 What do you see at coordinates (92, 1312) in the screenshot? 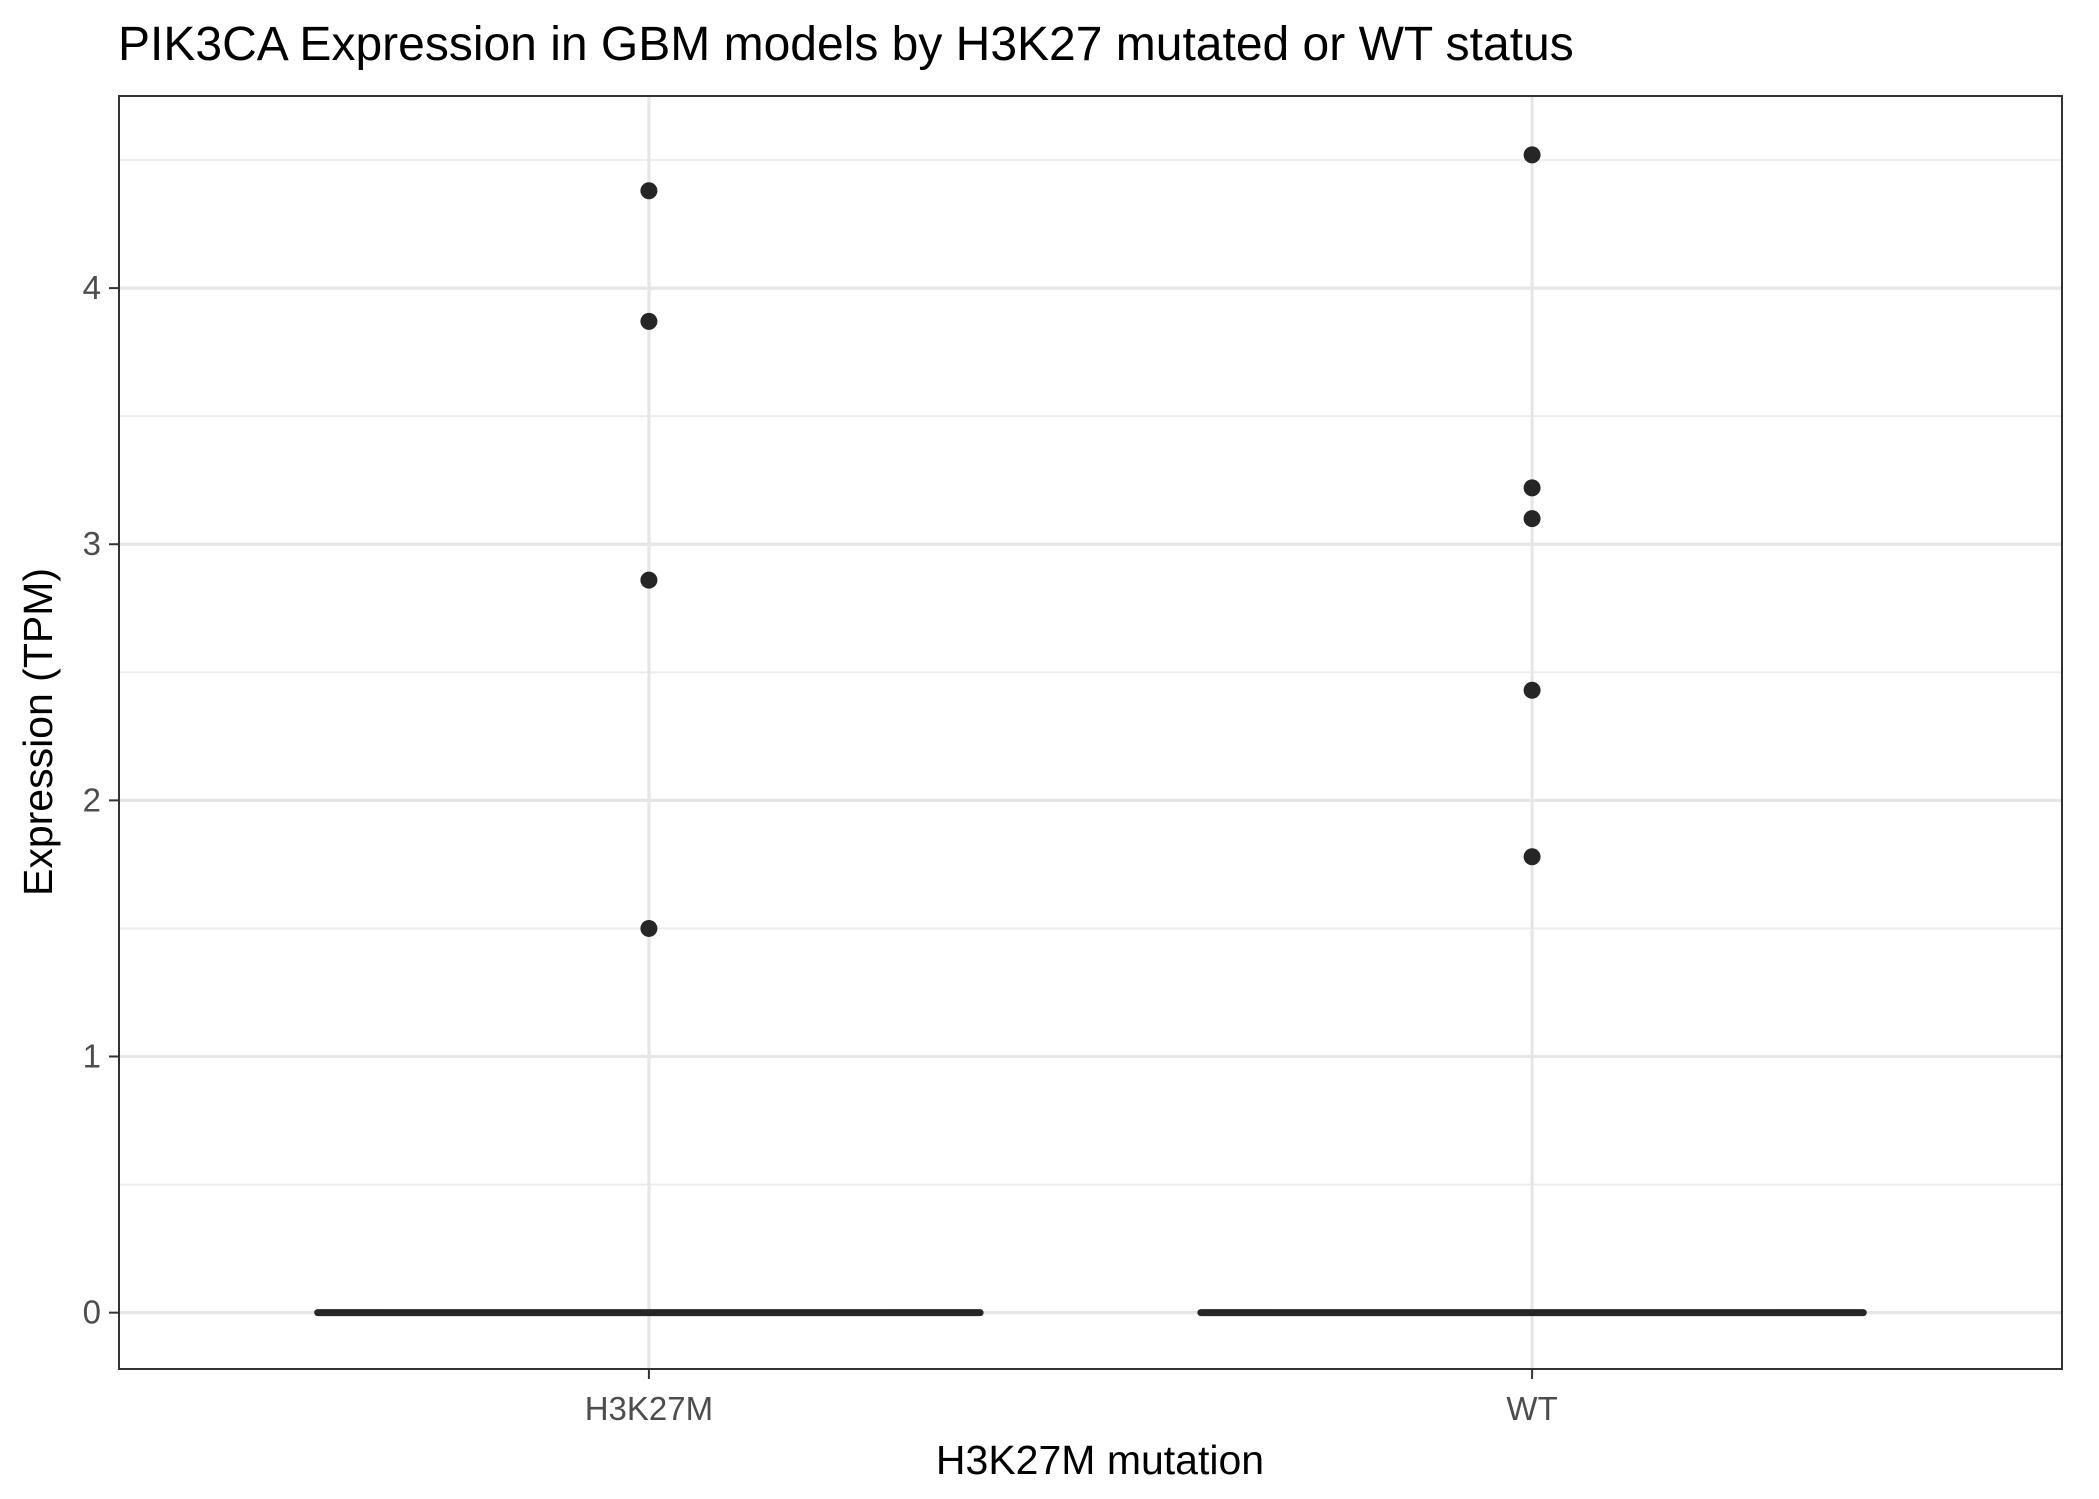
I see `y-tick-label: 0` at bounding box center [92, 1312].